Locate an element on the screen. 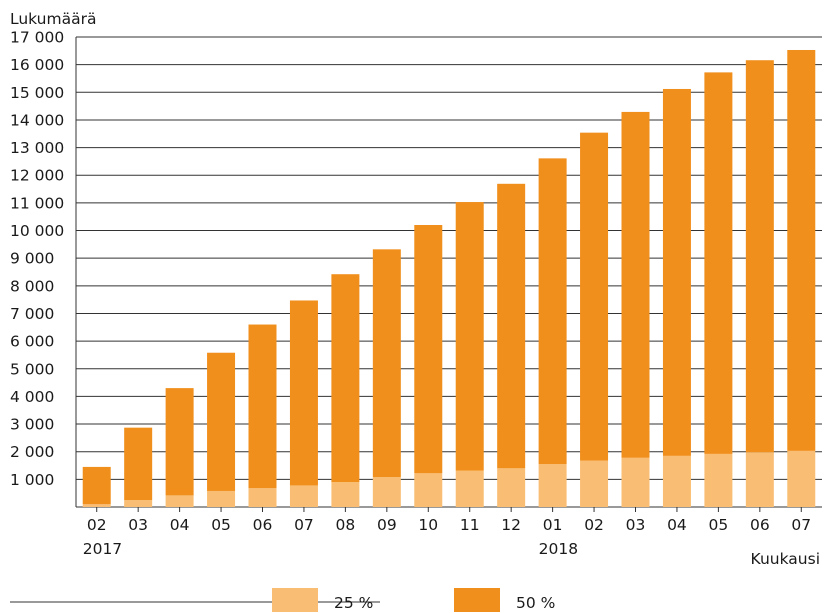 The width and height of the screenshot is (829, 613). legend-label: 50 % is located at coordinates (535, 603).